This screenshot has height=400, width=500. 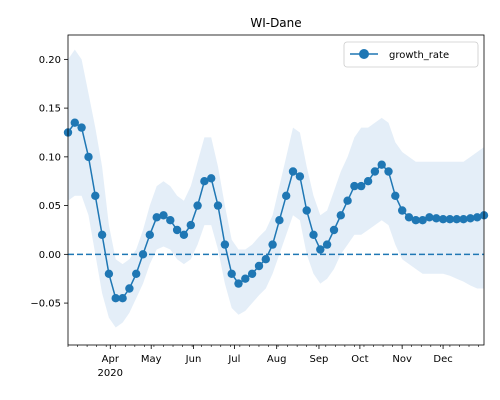 I want to click on legend-entry-growth-rate: growth_rate, so click(x=419, y=55).